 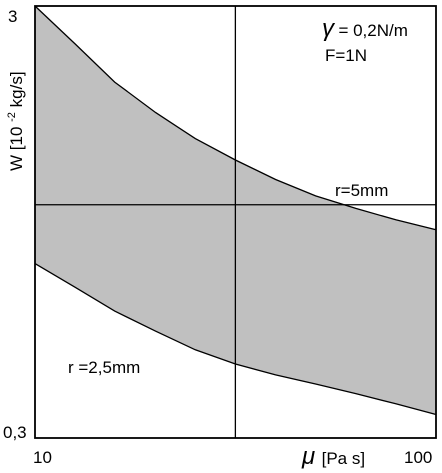 I want to click on x-tick-label-left: 10, so click(x=42, y=457).